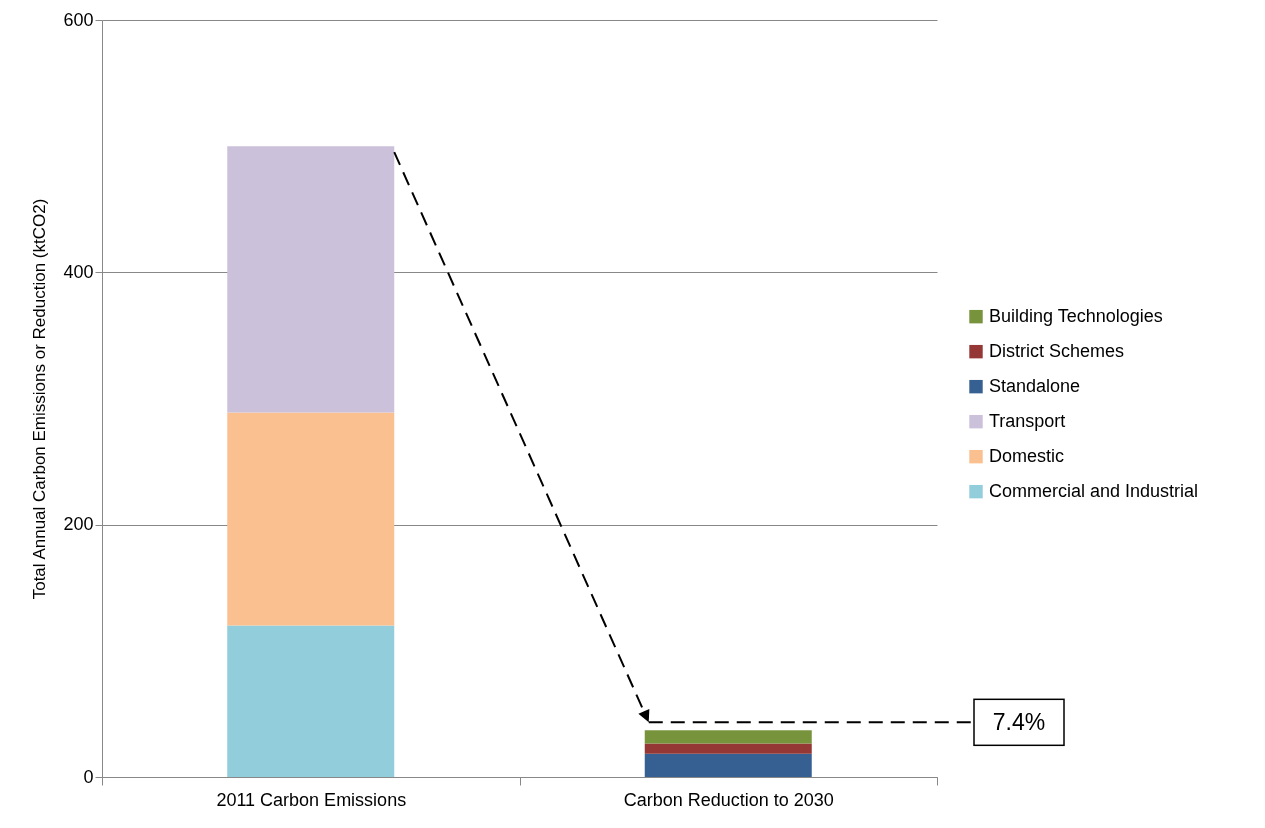 The width and height of the screenshot is (1265, 828). Describe the element at coordinates (1094, 490) in the screenshot. I see `legend-label: Commercial and Industrial` at that location.